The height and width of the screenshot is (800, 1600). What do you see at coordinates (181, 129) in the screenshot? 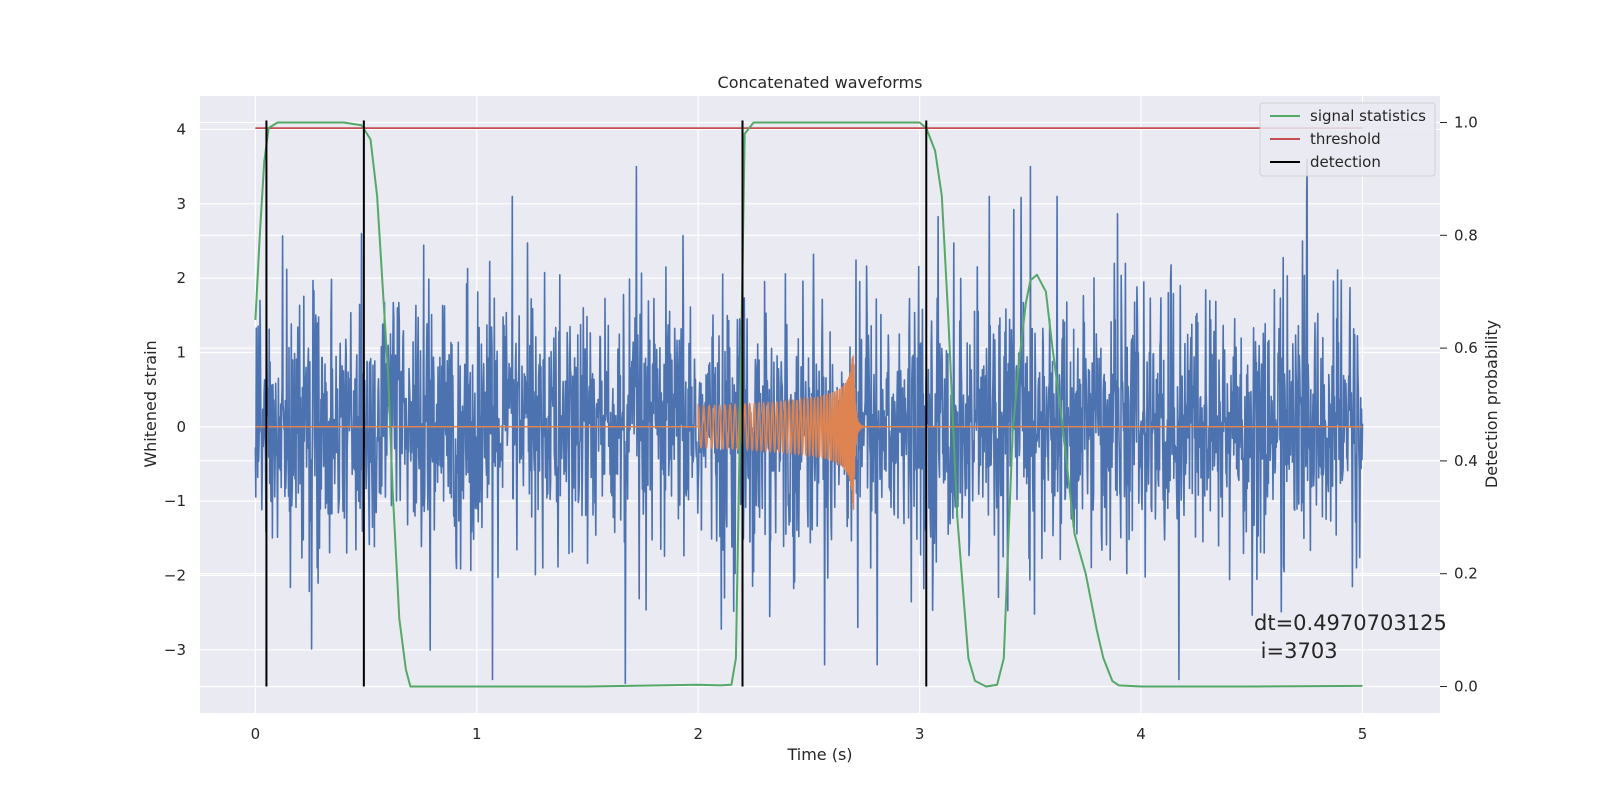
I see `y-tick-label: 4` at bounding box center [181, 129].